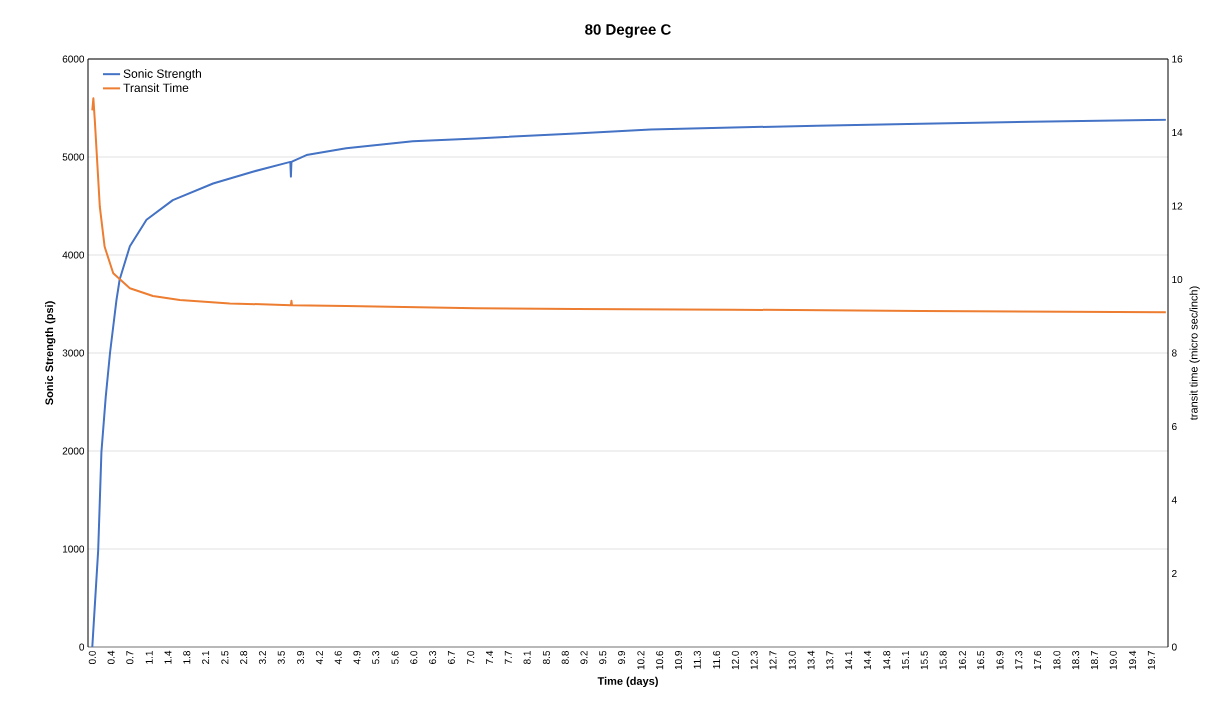 Image resolution: width=1228 pixels, height=715 pixels. Describe the element at coordinates (1177, 279) in the screenshot. I see `y2-tick-label: 10` at that location.